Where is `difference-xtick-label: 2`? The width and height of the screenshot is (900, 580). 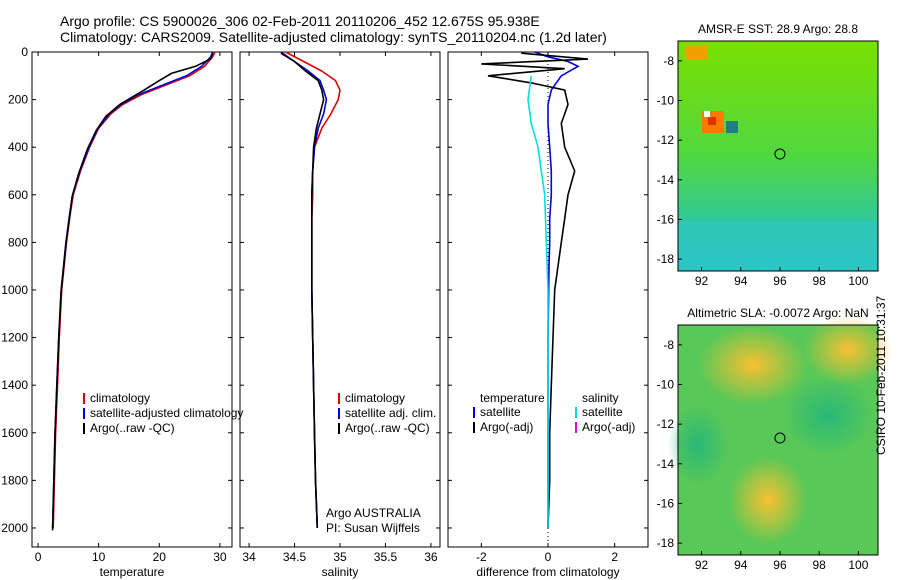
difference-xtick-label: 2 is located at coordinates (614, 557).